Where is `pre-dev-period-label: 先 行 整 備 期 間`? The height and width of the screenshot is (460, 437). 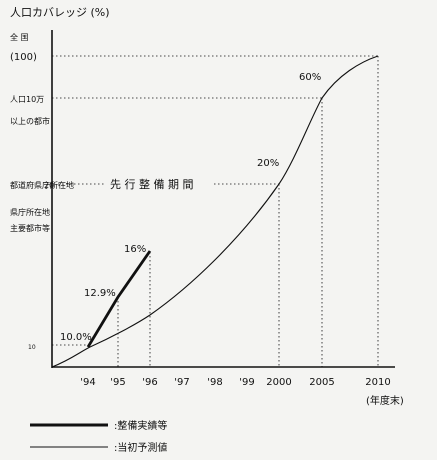 pre-dev-period-label: 先 行 整 備 期 間 is located at coordinates (151, 184).